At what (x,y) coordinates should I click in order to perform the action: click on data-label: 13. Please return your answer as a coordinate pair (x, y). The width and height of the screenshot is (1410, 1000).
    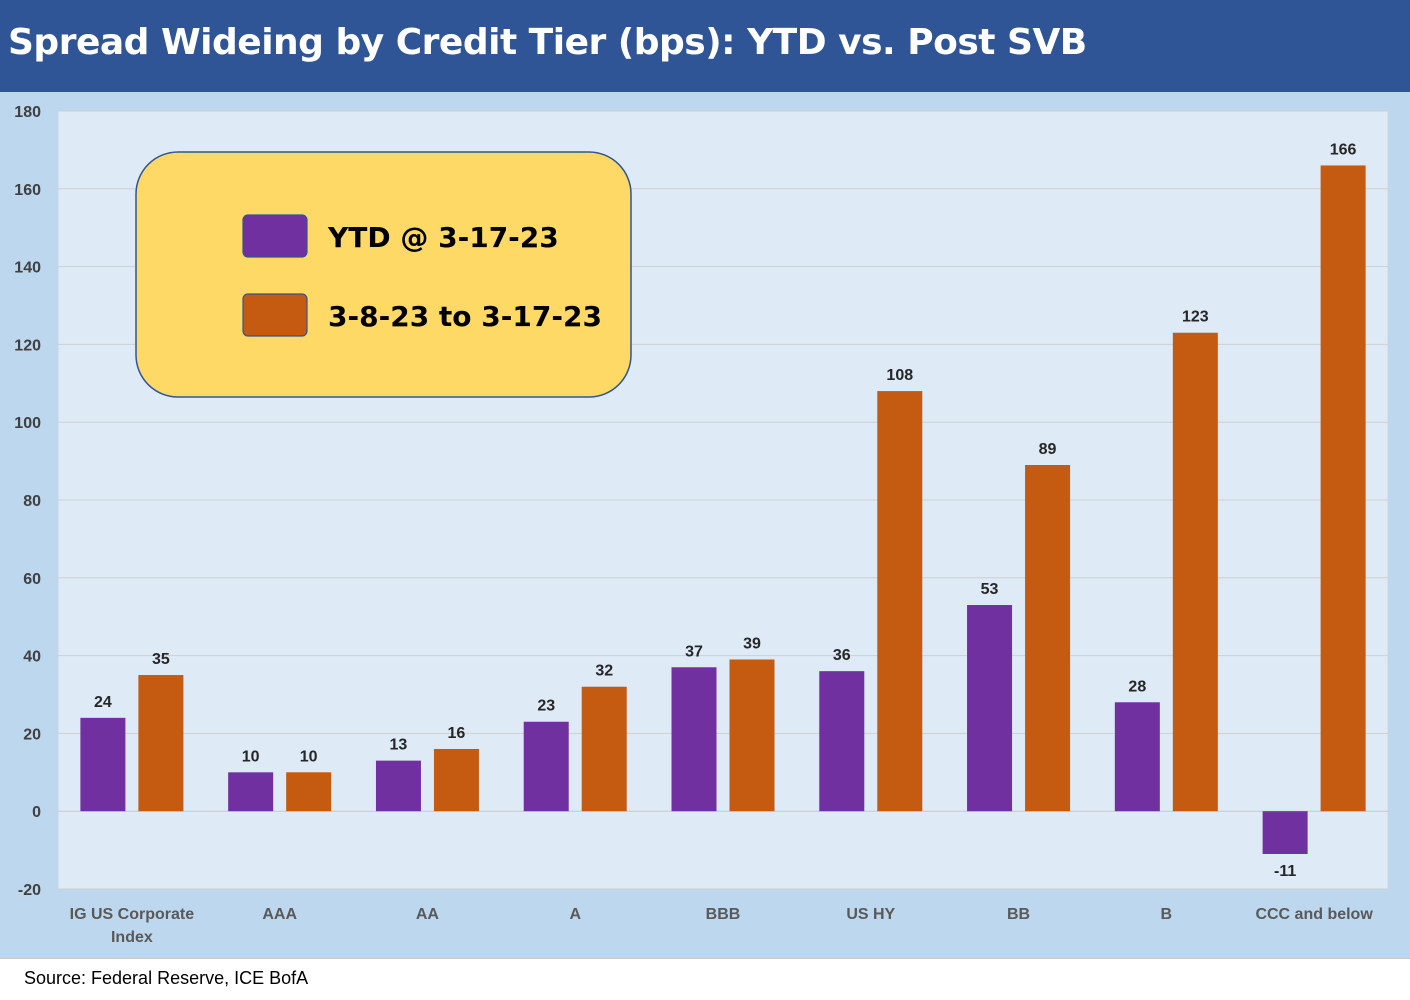
    Looking at the image, I should click on (399, 745).